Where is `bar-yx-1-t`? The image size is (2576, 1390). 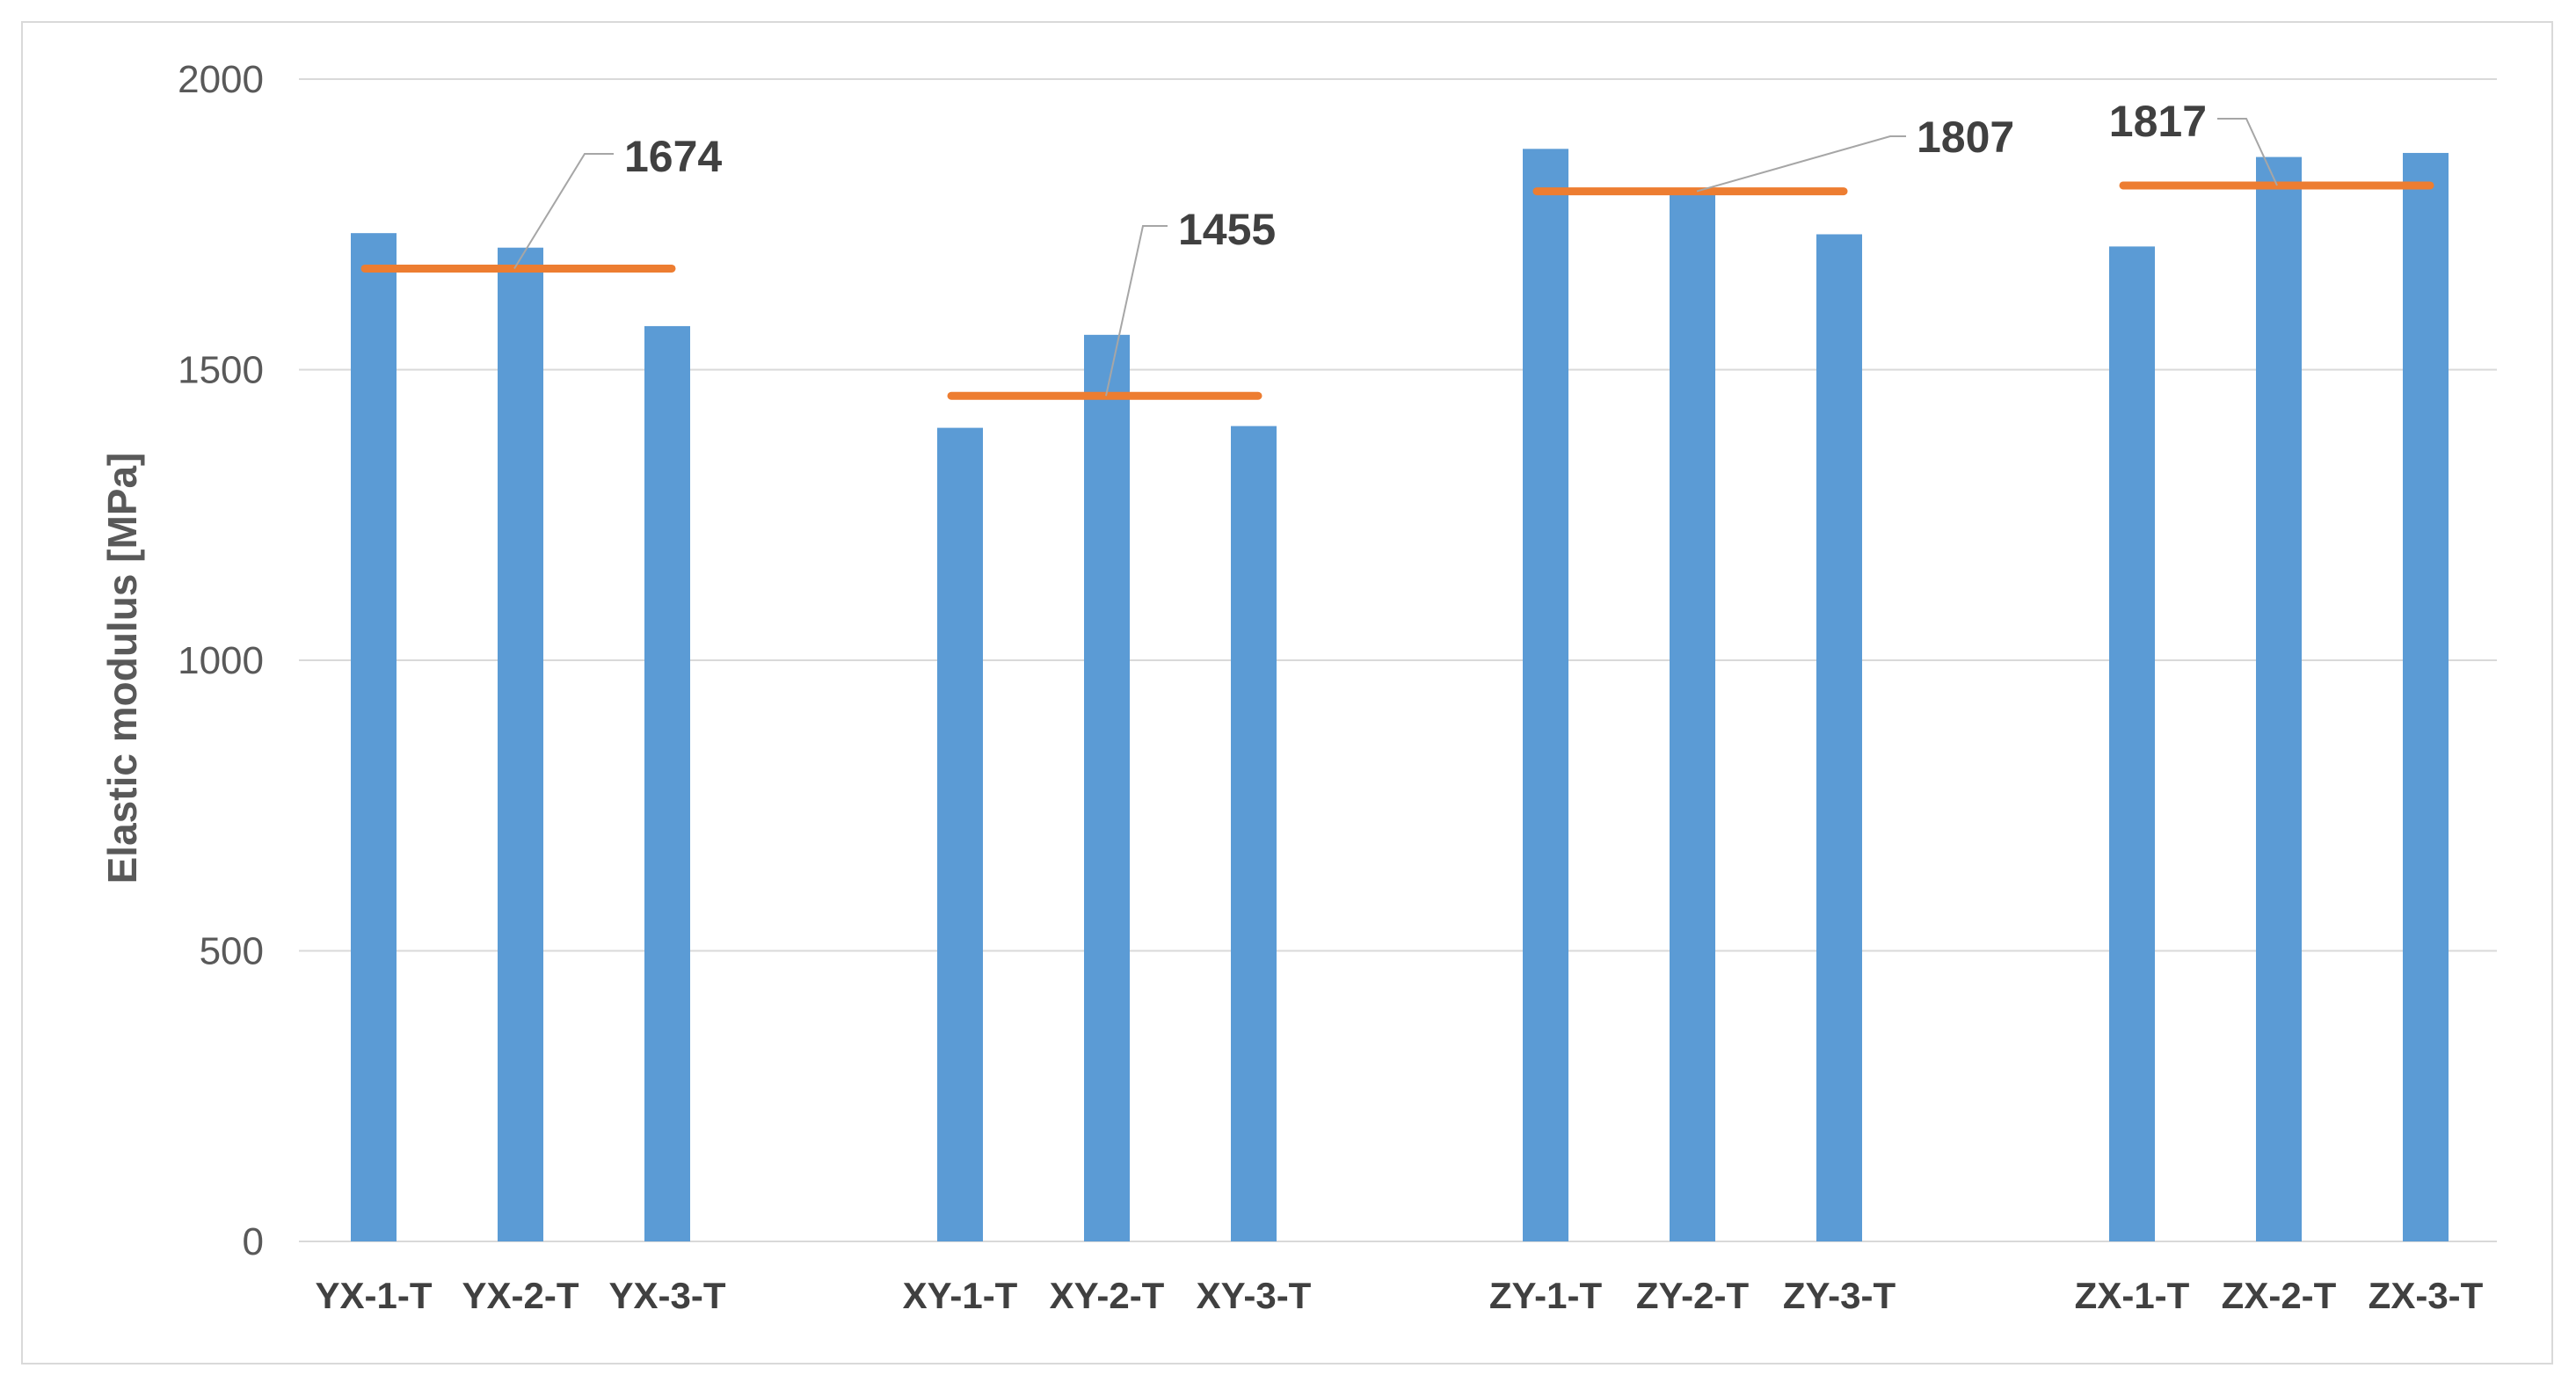 bar-yx-1-t is located at coordinates (374, 737).